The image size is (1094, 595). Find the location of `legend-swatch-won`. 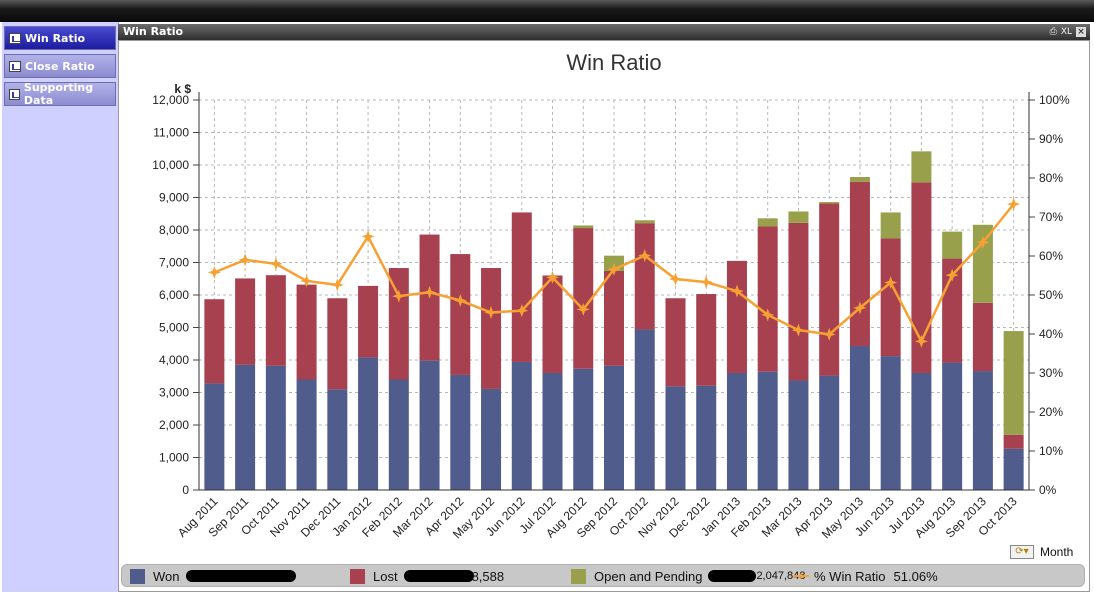

legend-swatch-won is located at coordinates (137, 576).